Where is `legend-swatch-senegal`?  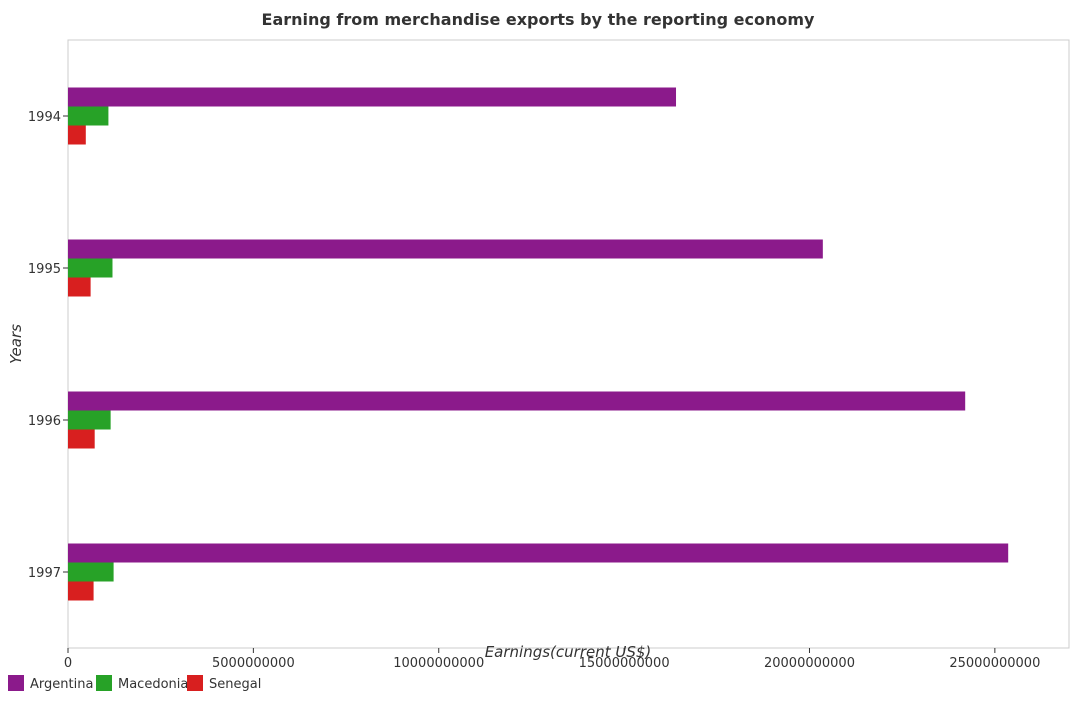
legend-swatch-senegal is located at coordinates (195, 683).